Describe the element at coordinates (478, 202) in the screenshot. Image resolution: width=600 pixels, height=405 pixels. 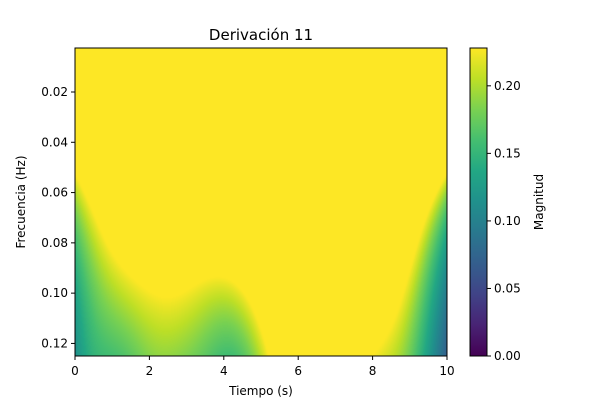
I see `colorbar` at that location.